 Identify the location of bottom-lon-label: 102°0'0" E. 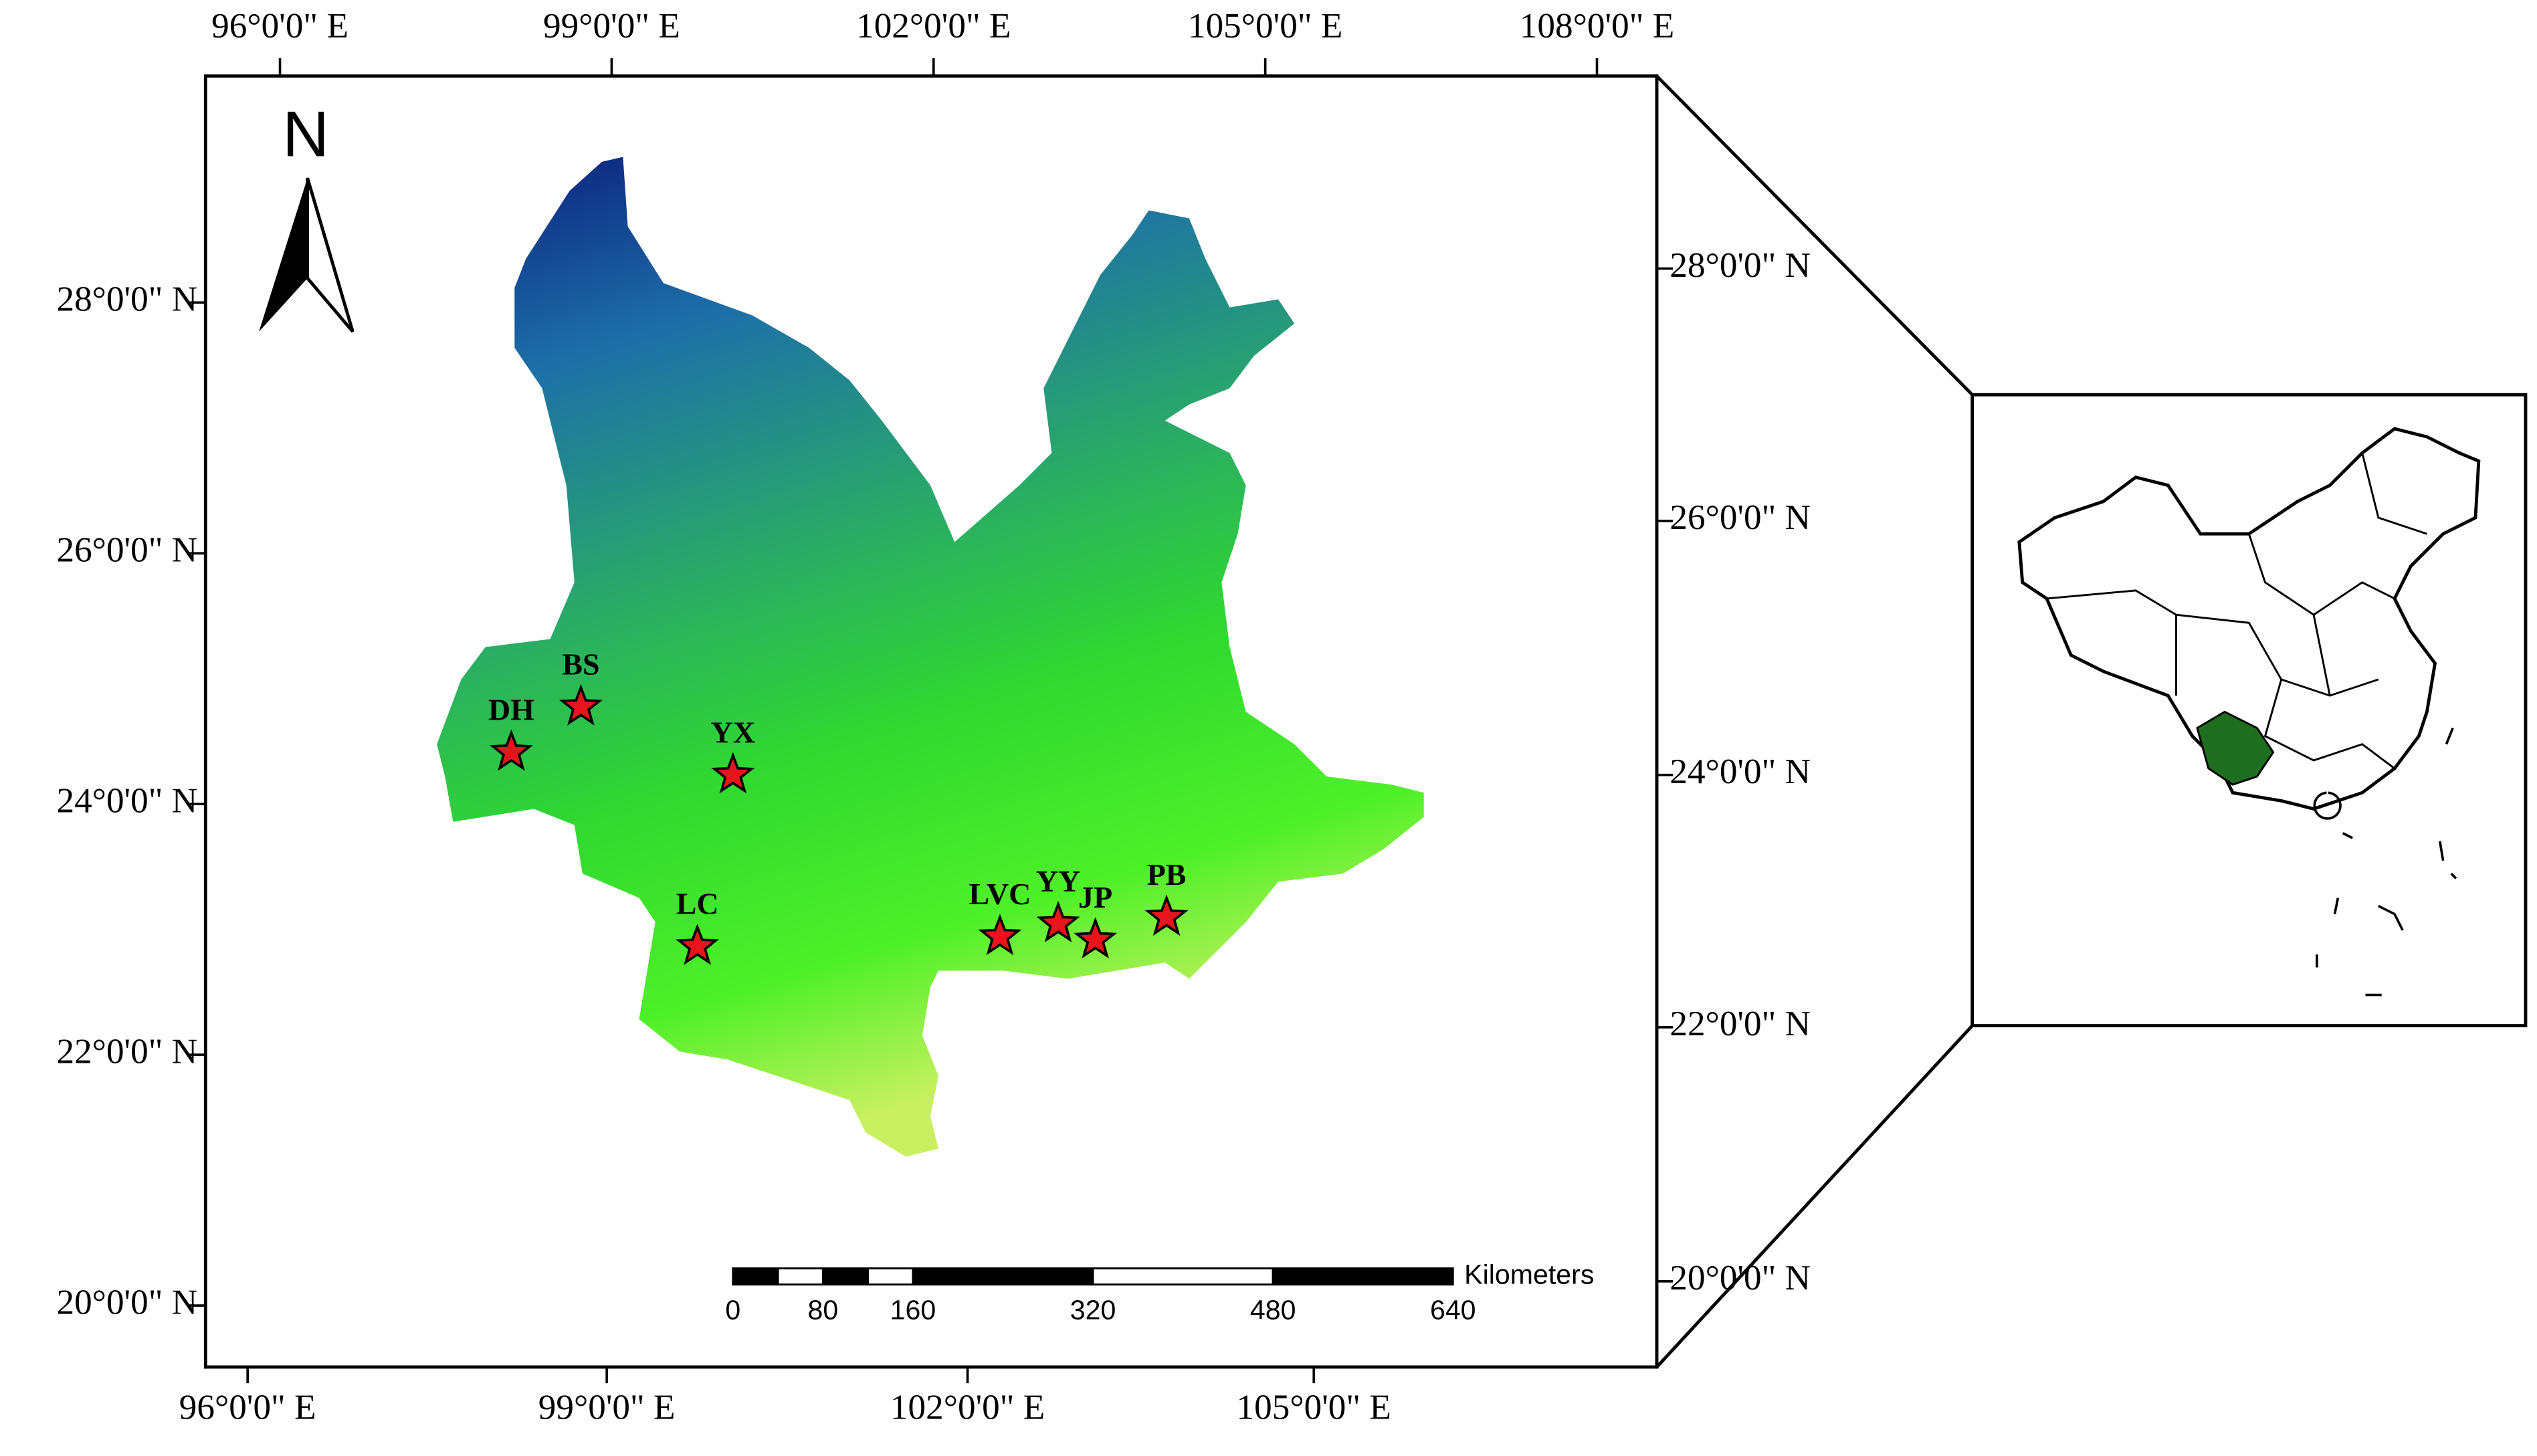
(967, 1407).